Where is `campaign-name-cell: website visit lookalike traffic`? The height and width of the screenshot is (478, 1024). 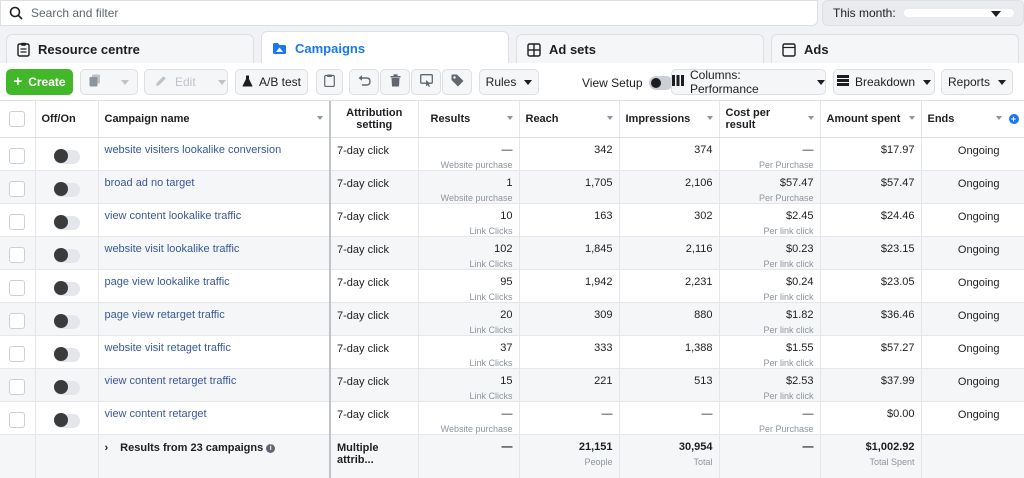 campaign-name-cell: website visit lookalike traffic is located at coordinates (214, 253).